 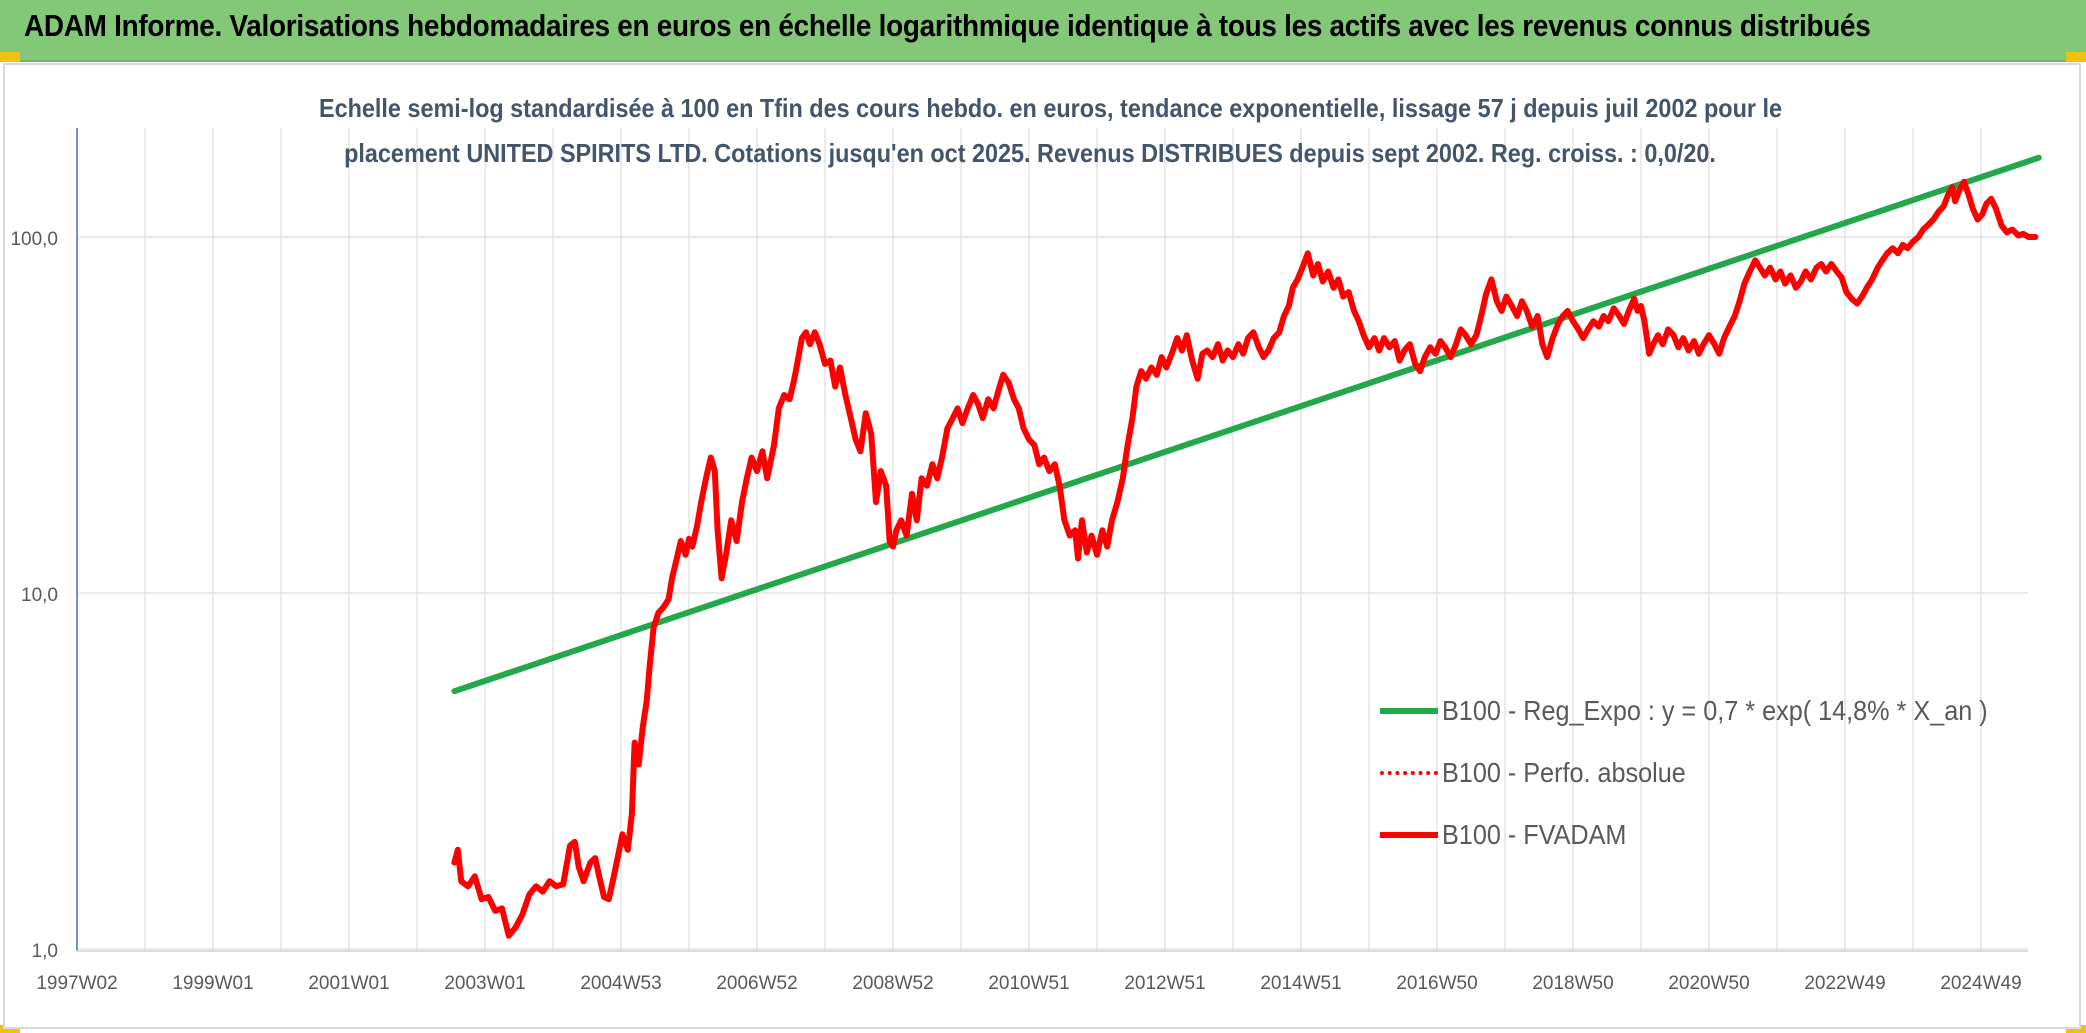 What do you see at coordinates (484, 983) in the screenshot?
I see `x-tick-label: 2003W01` at bounding box center [484, 983].